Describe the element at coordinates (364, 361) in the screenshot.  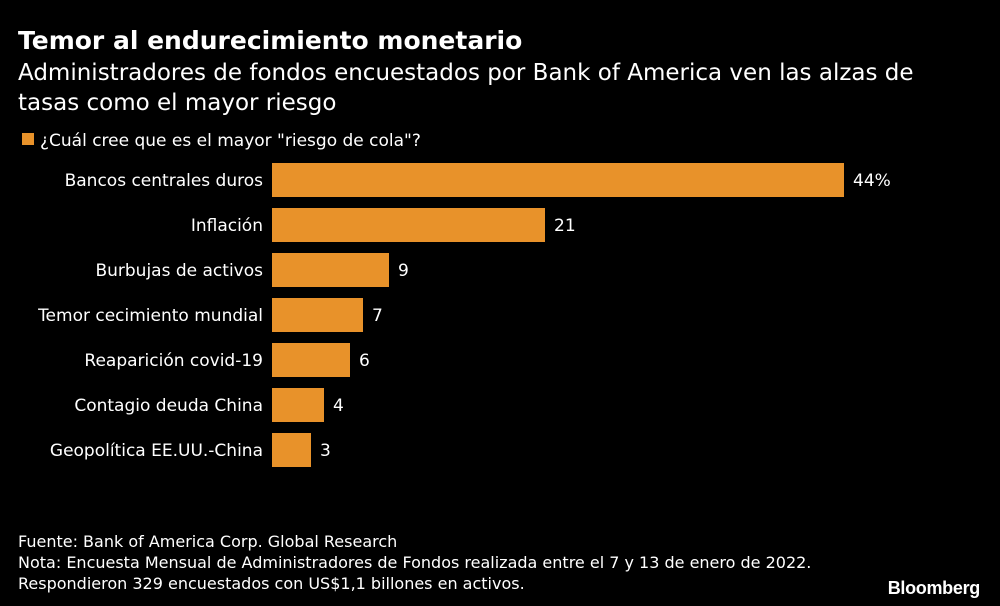
I see `value-label-4: 6` at that location.